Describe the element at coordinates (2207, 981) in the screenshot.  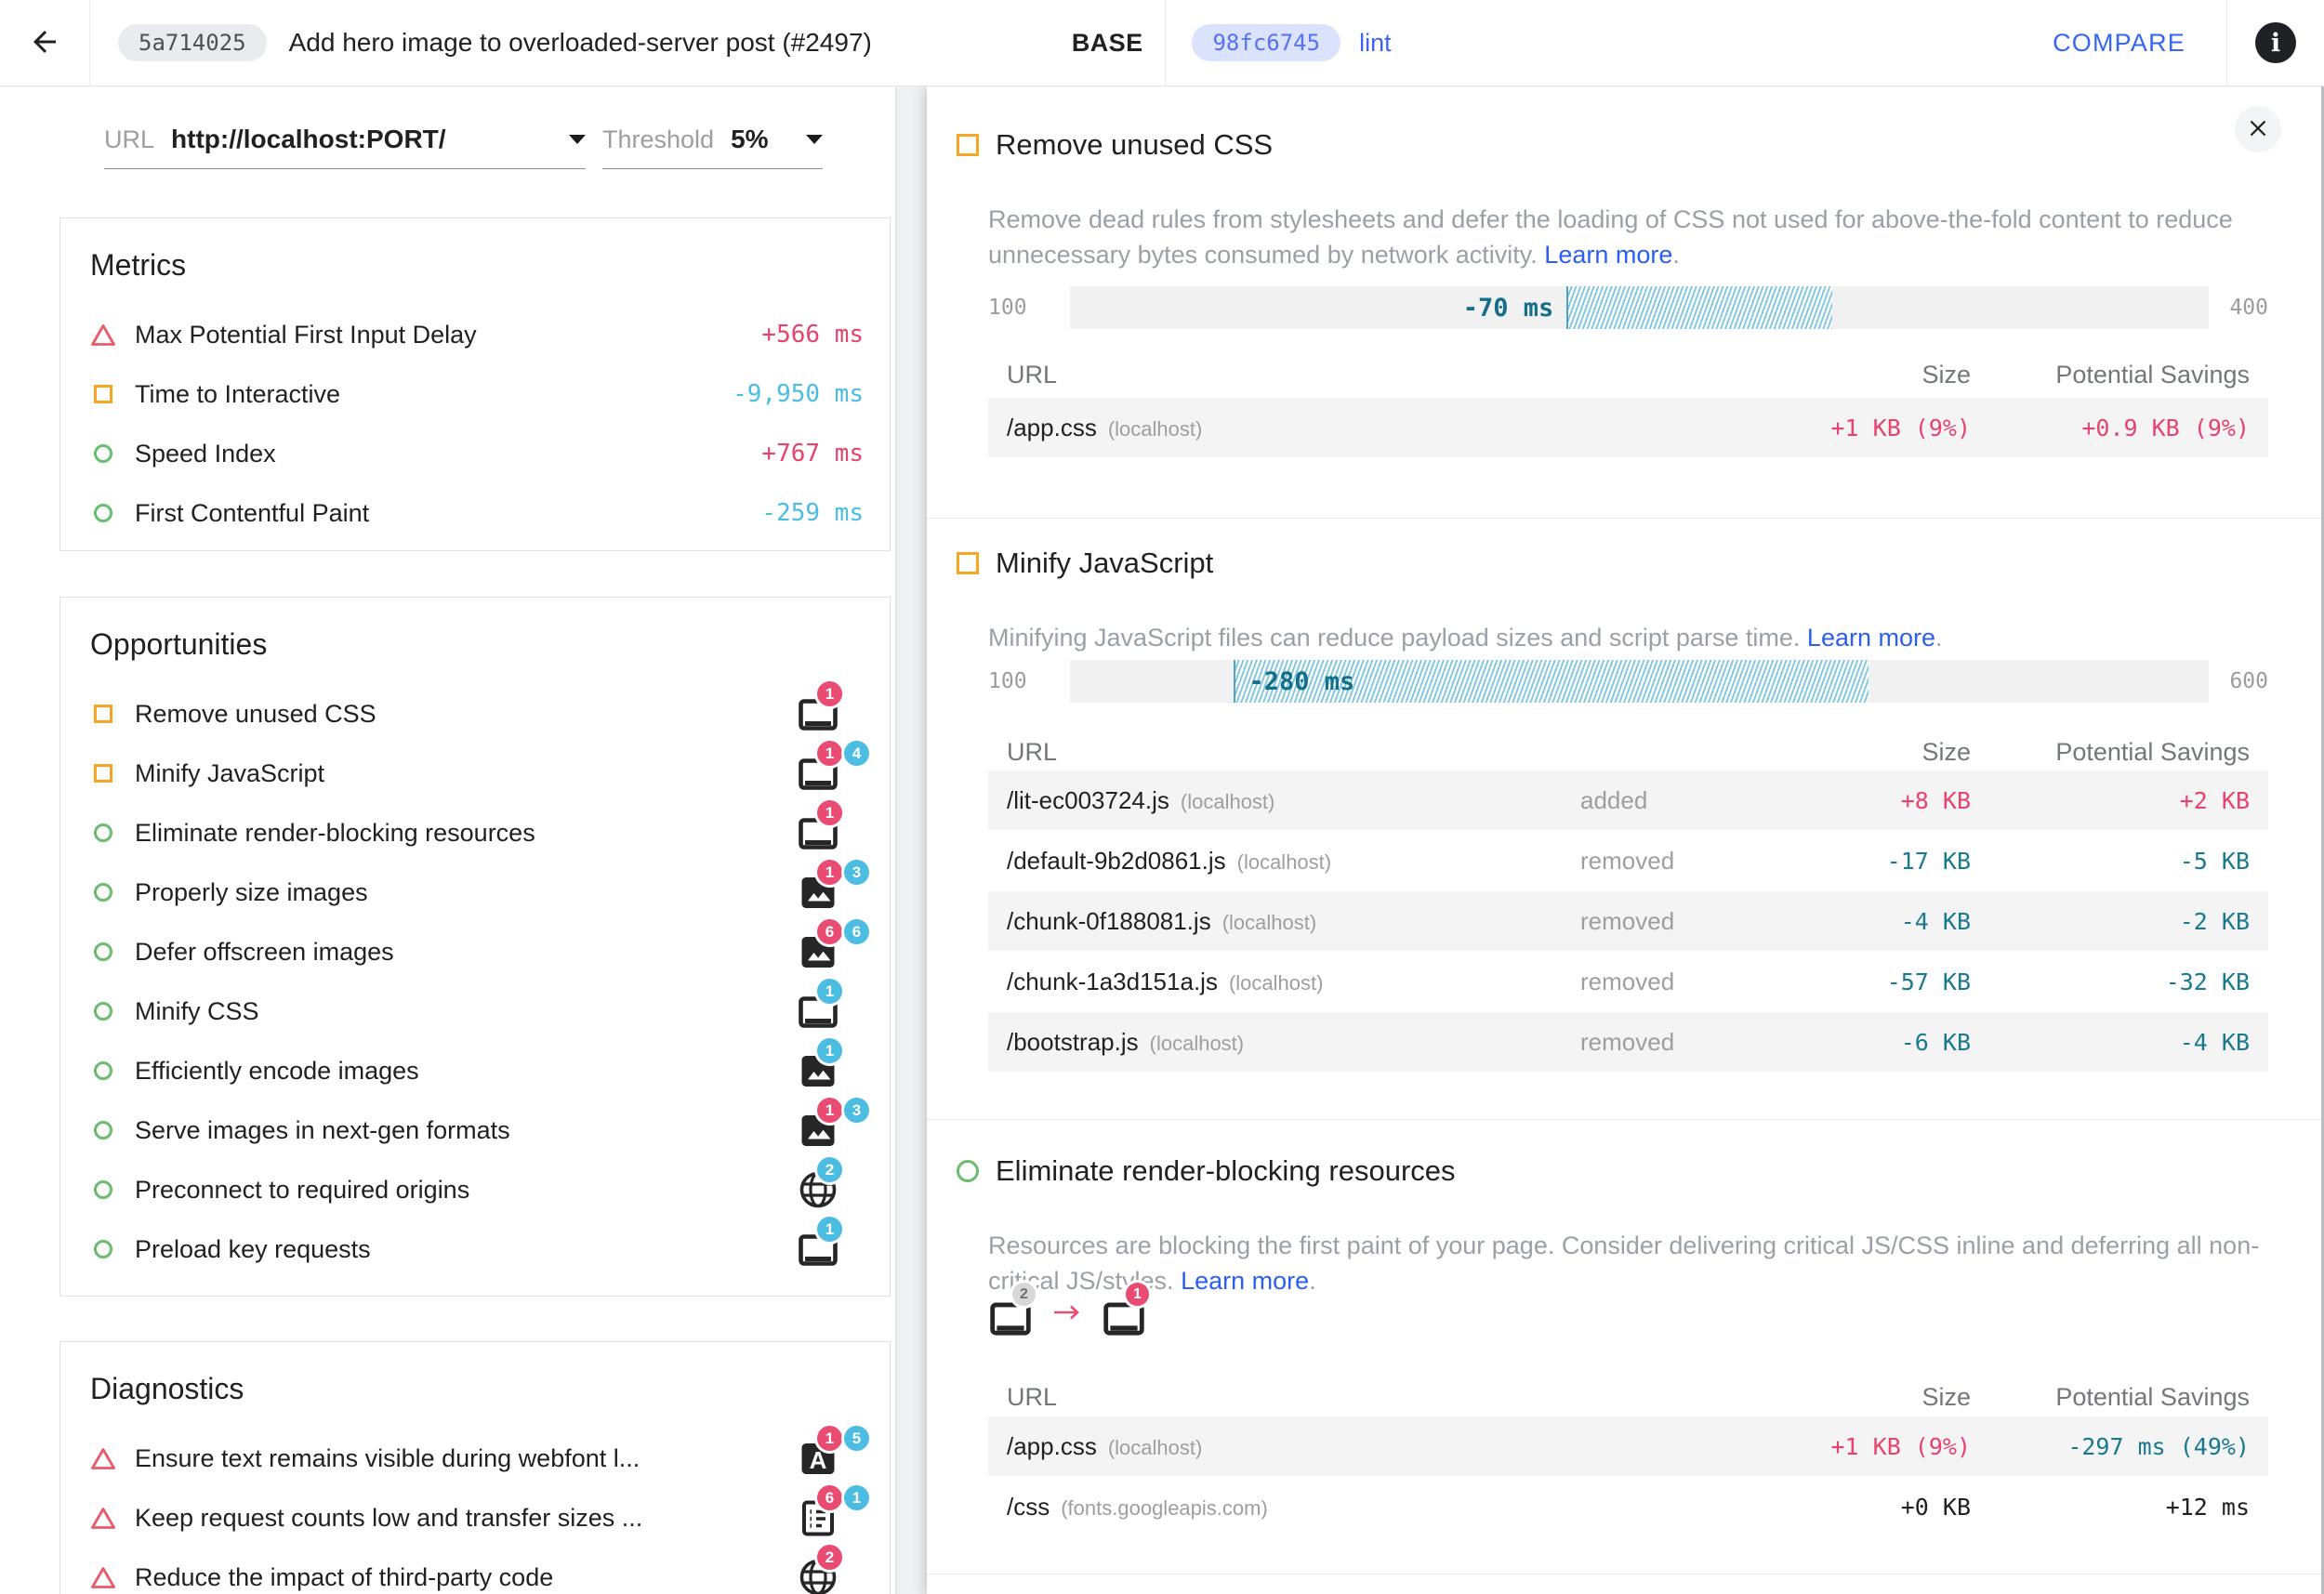
I see `savings-value: -32 KB` at that location.